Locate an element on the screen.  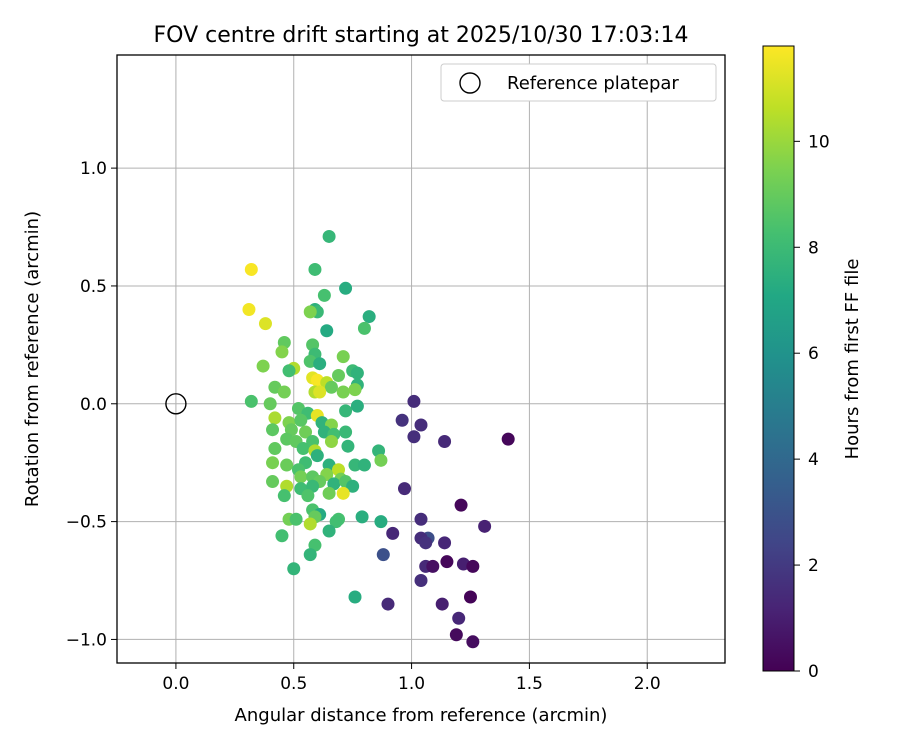
x-axis-ticks: 0.0 0.5 1.0 1.5 2.0 is located at coordinates (411, 678).